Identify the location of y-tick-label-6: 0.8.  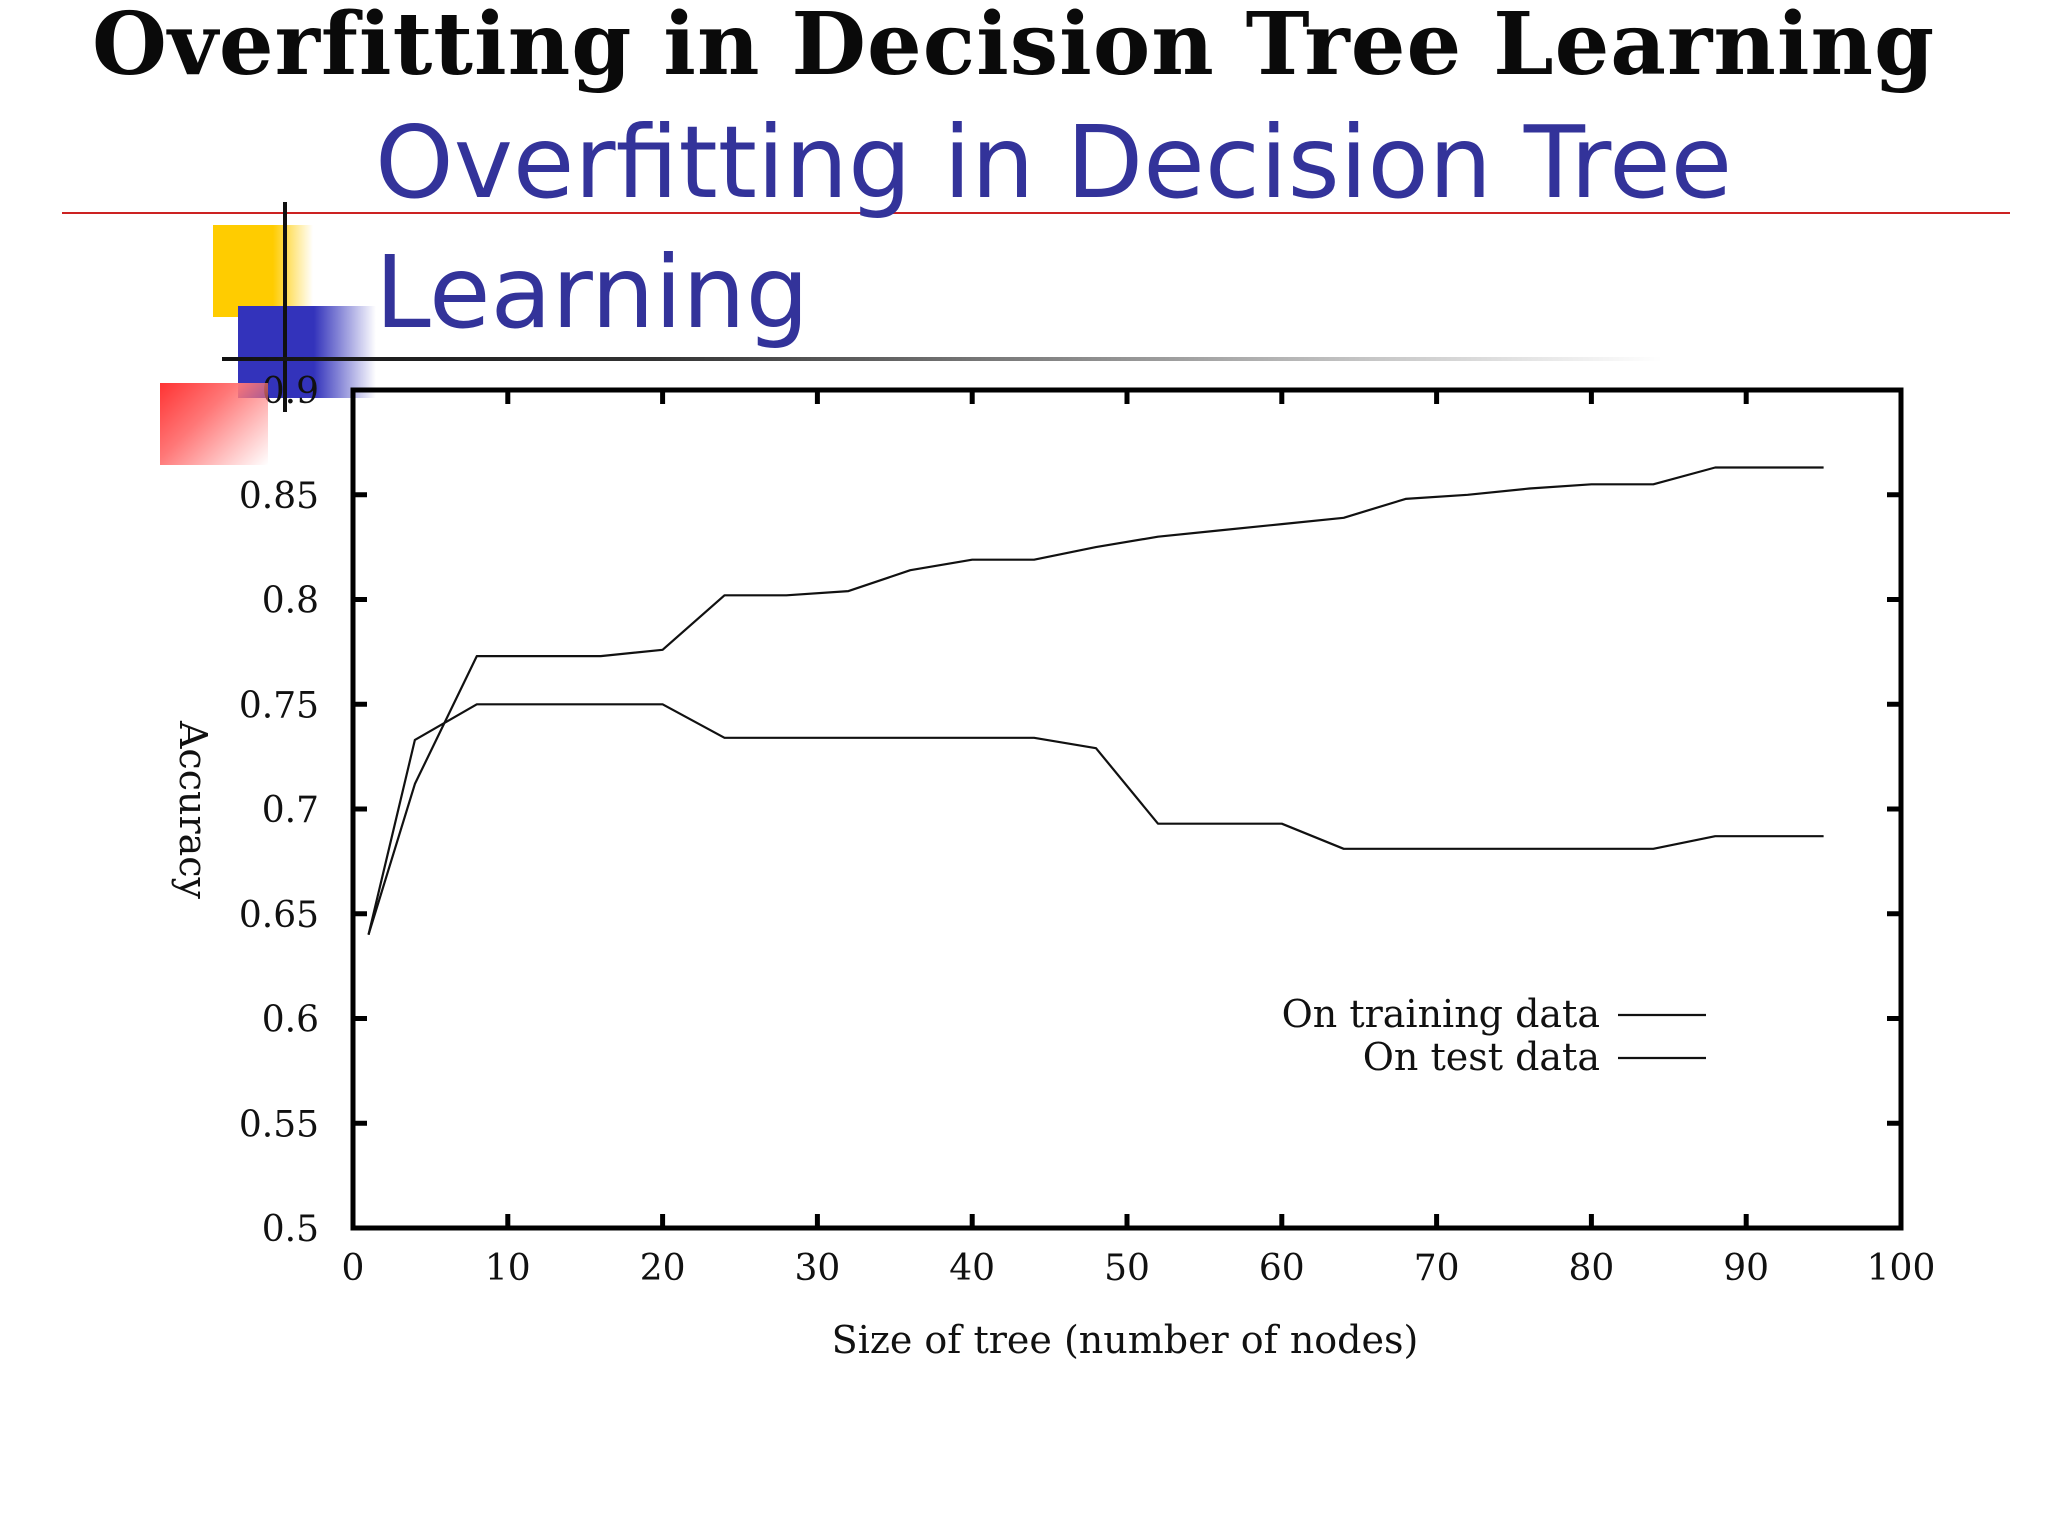
(290, 601).